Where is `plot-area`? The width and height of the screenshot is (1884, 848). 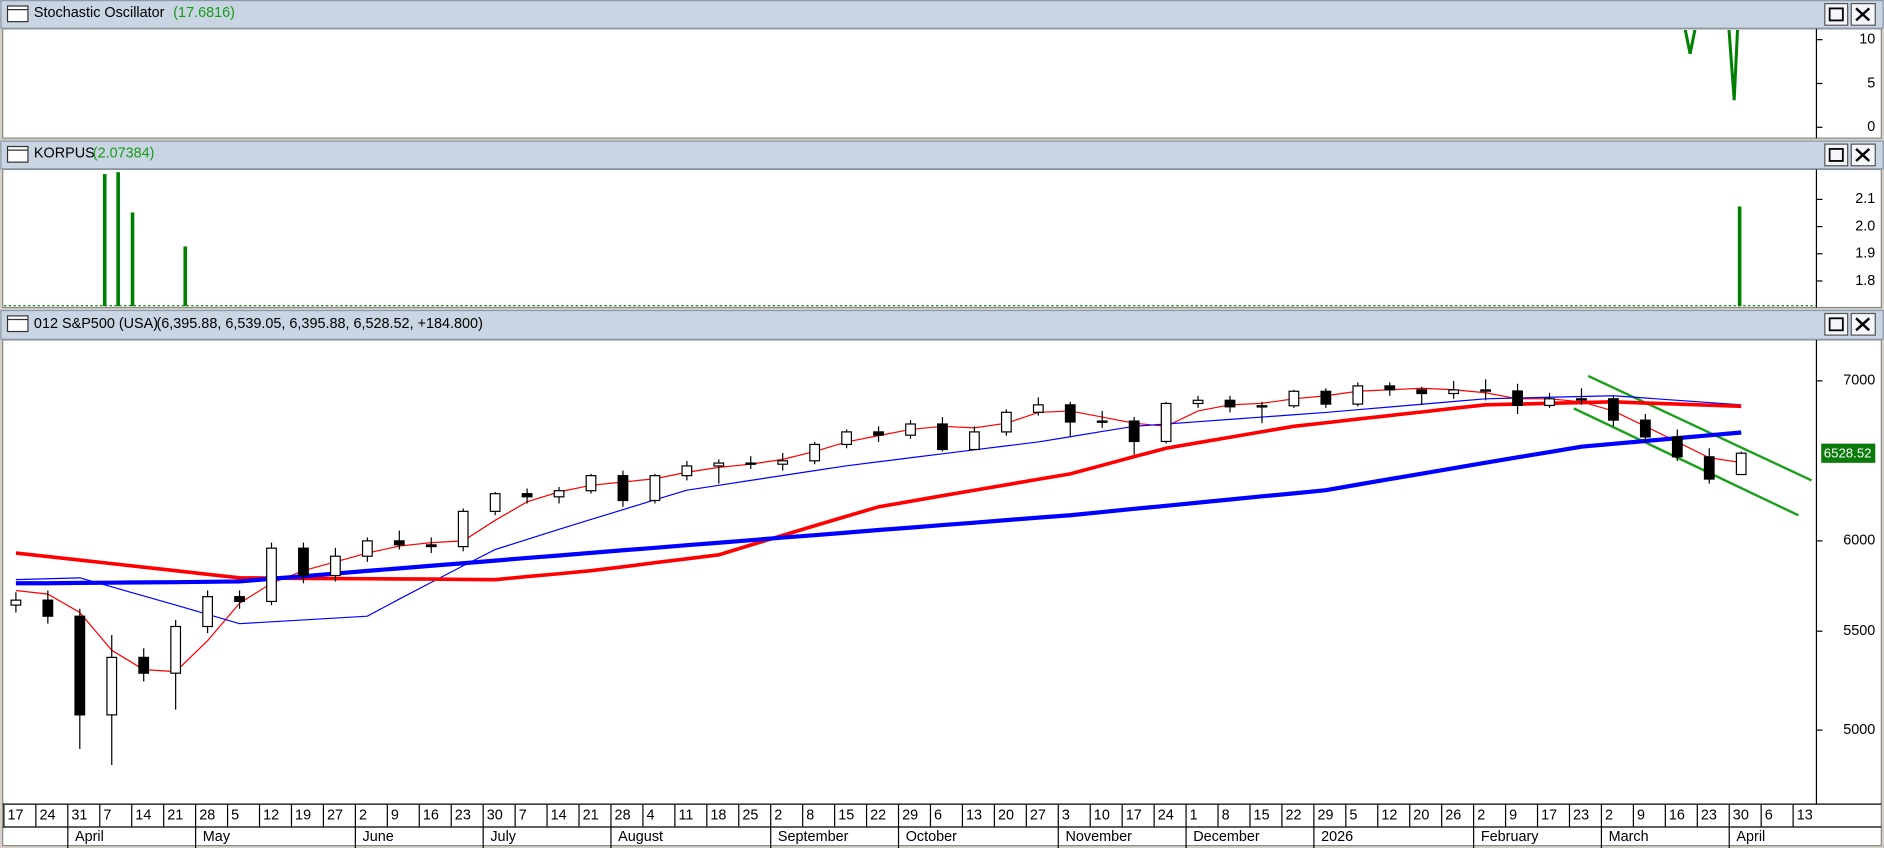 plot-area is located at coordinates (922, 239).